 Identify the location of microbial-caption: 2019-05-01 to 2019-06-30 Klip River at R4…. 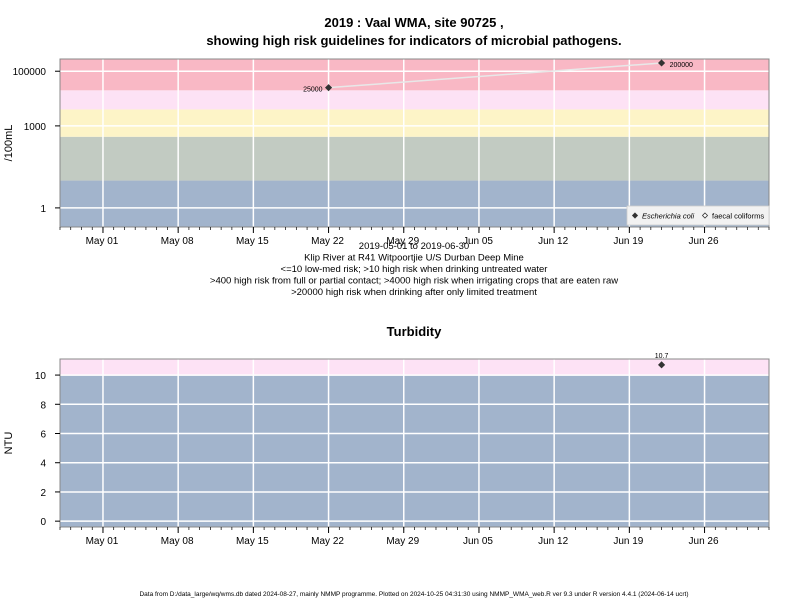
(414, 269).